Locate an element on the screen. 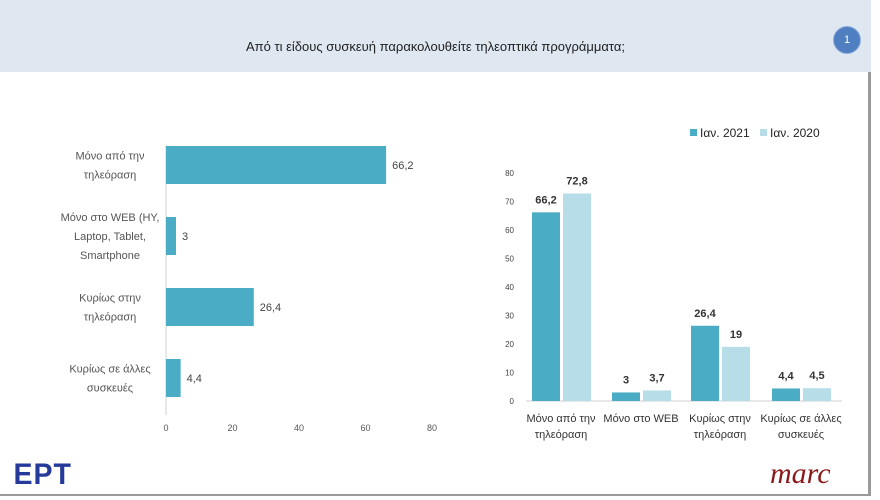 This screenshot has height=500, width=880. y-tick-label: 30 is located at coordinates (509, 316).